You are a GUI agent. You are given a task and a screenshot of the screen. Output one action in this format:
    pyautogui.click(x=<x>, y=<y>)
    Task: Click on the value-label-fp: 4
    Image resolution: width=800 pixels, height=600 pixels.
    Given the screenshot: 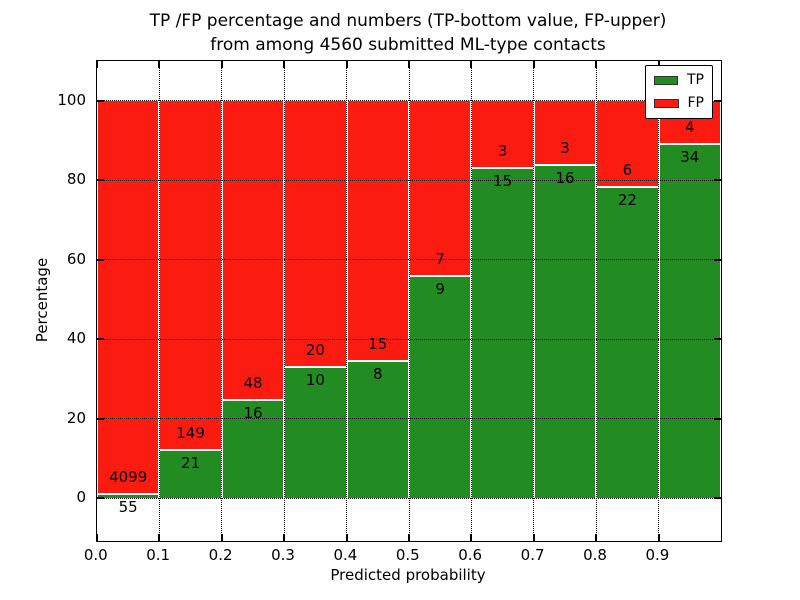 What is the action you would take?
    pyautogui.click(x=690, y=126)
    